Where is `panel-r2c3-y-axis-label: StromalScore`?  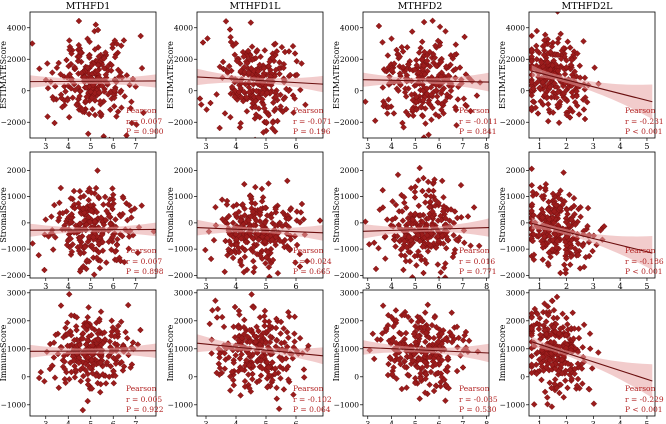
panel-r2c3-y-axis-label: StromalScore is located at coordinates (336, 215).